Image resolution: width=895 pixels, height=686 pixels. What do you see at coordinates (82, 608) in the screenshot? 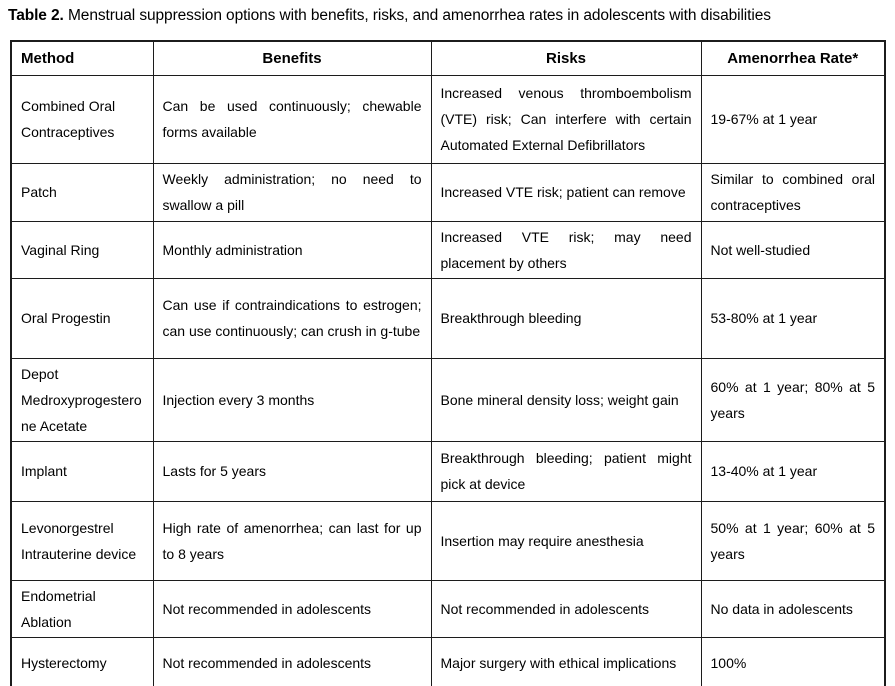
I see `method-cell: Endometrial Ablation` at bounding box center [82, 608].